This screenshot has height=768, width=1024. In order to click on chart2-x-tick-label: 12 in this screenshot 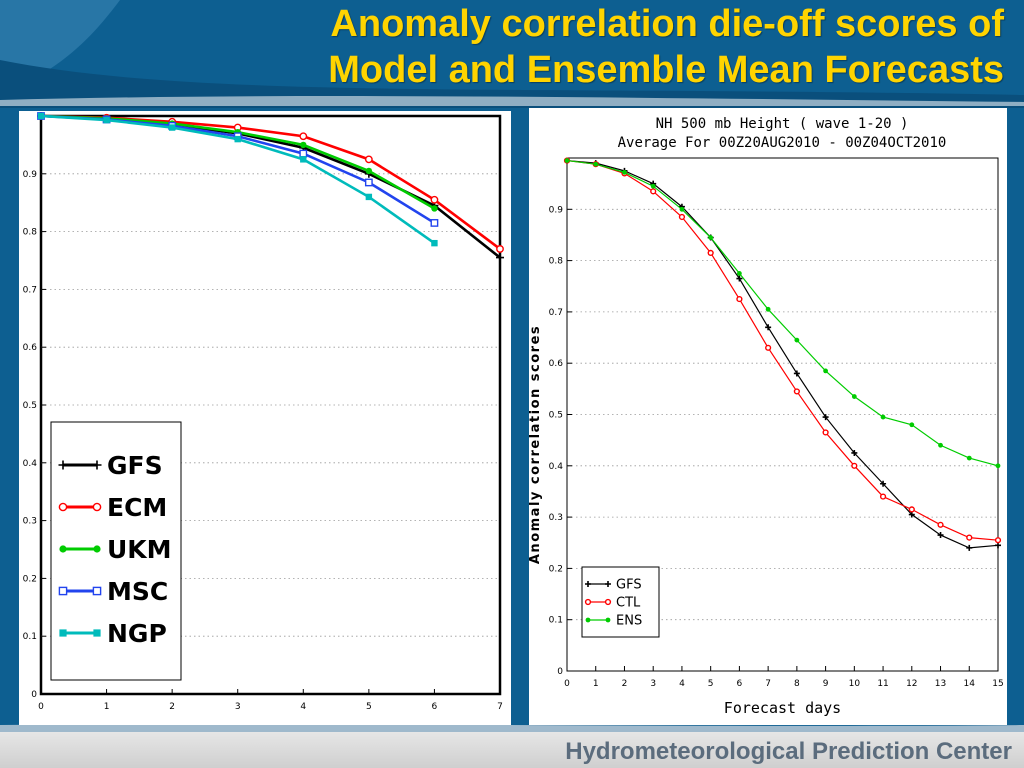, I will do `click(911, 684)`.